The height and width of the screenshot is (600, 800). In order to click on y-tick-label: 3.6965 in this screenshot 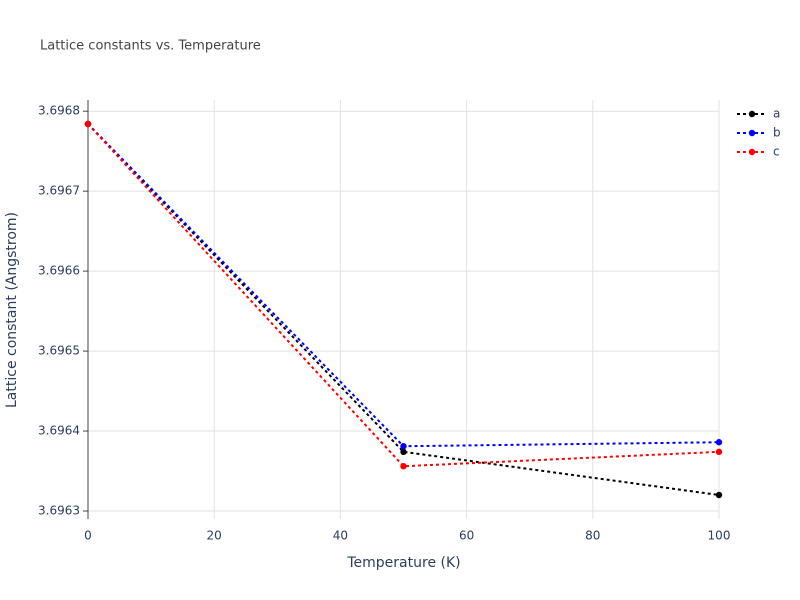, I will do `click(59, 351)`.